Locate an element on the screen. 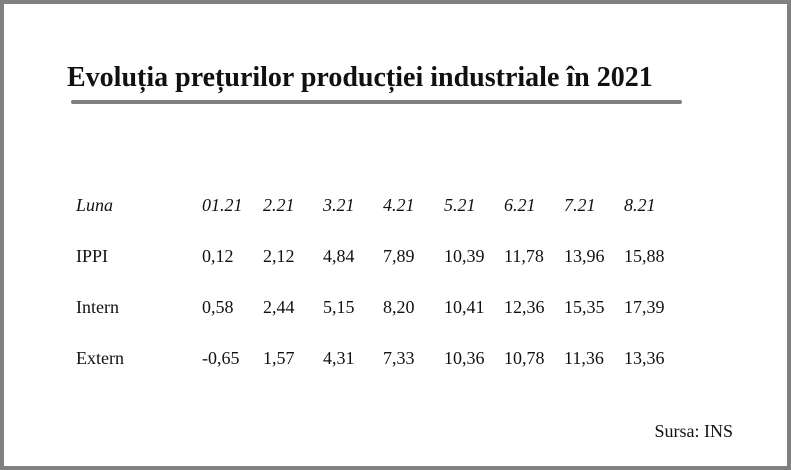 The height and width of the screenshot is (470, 791). table-cell: 2,44 is located at coordinates (279, 307).